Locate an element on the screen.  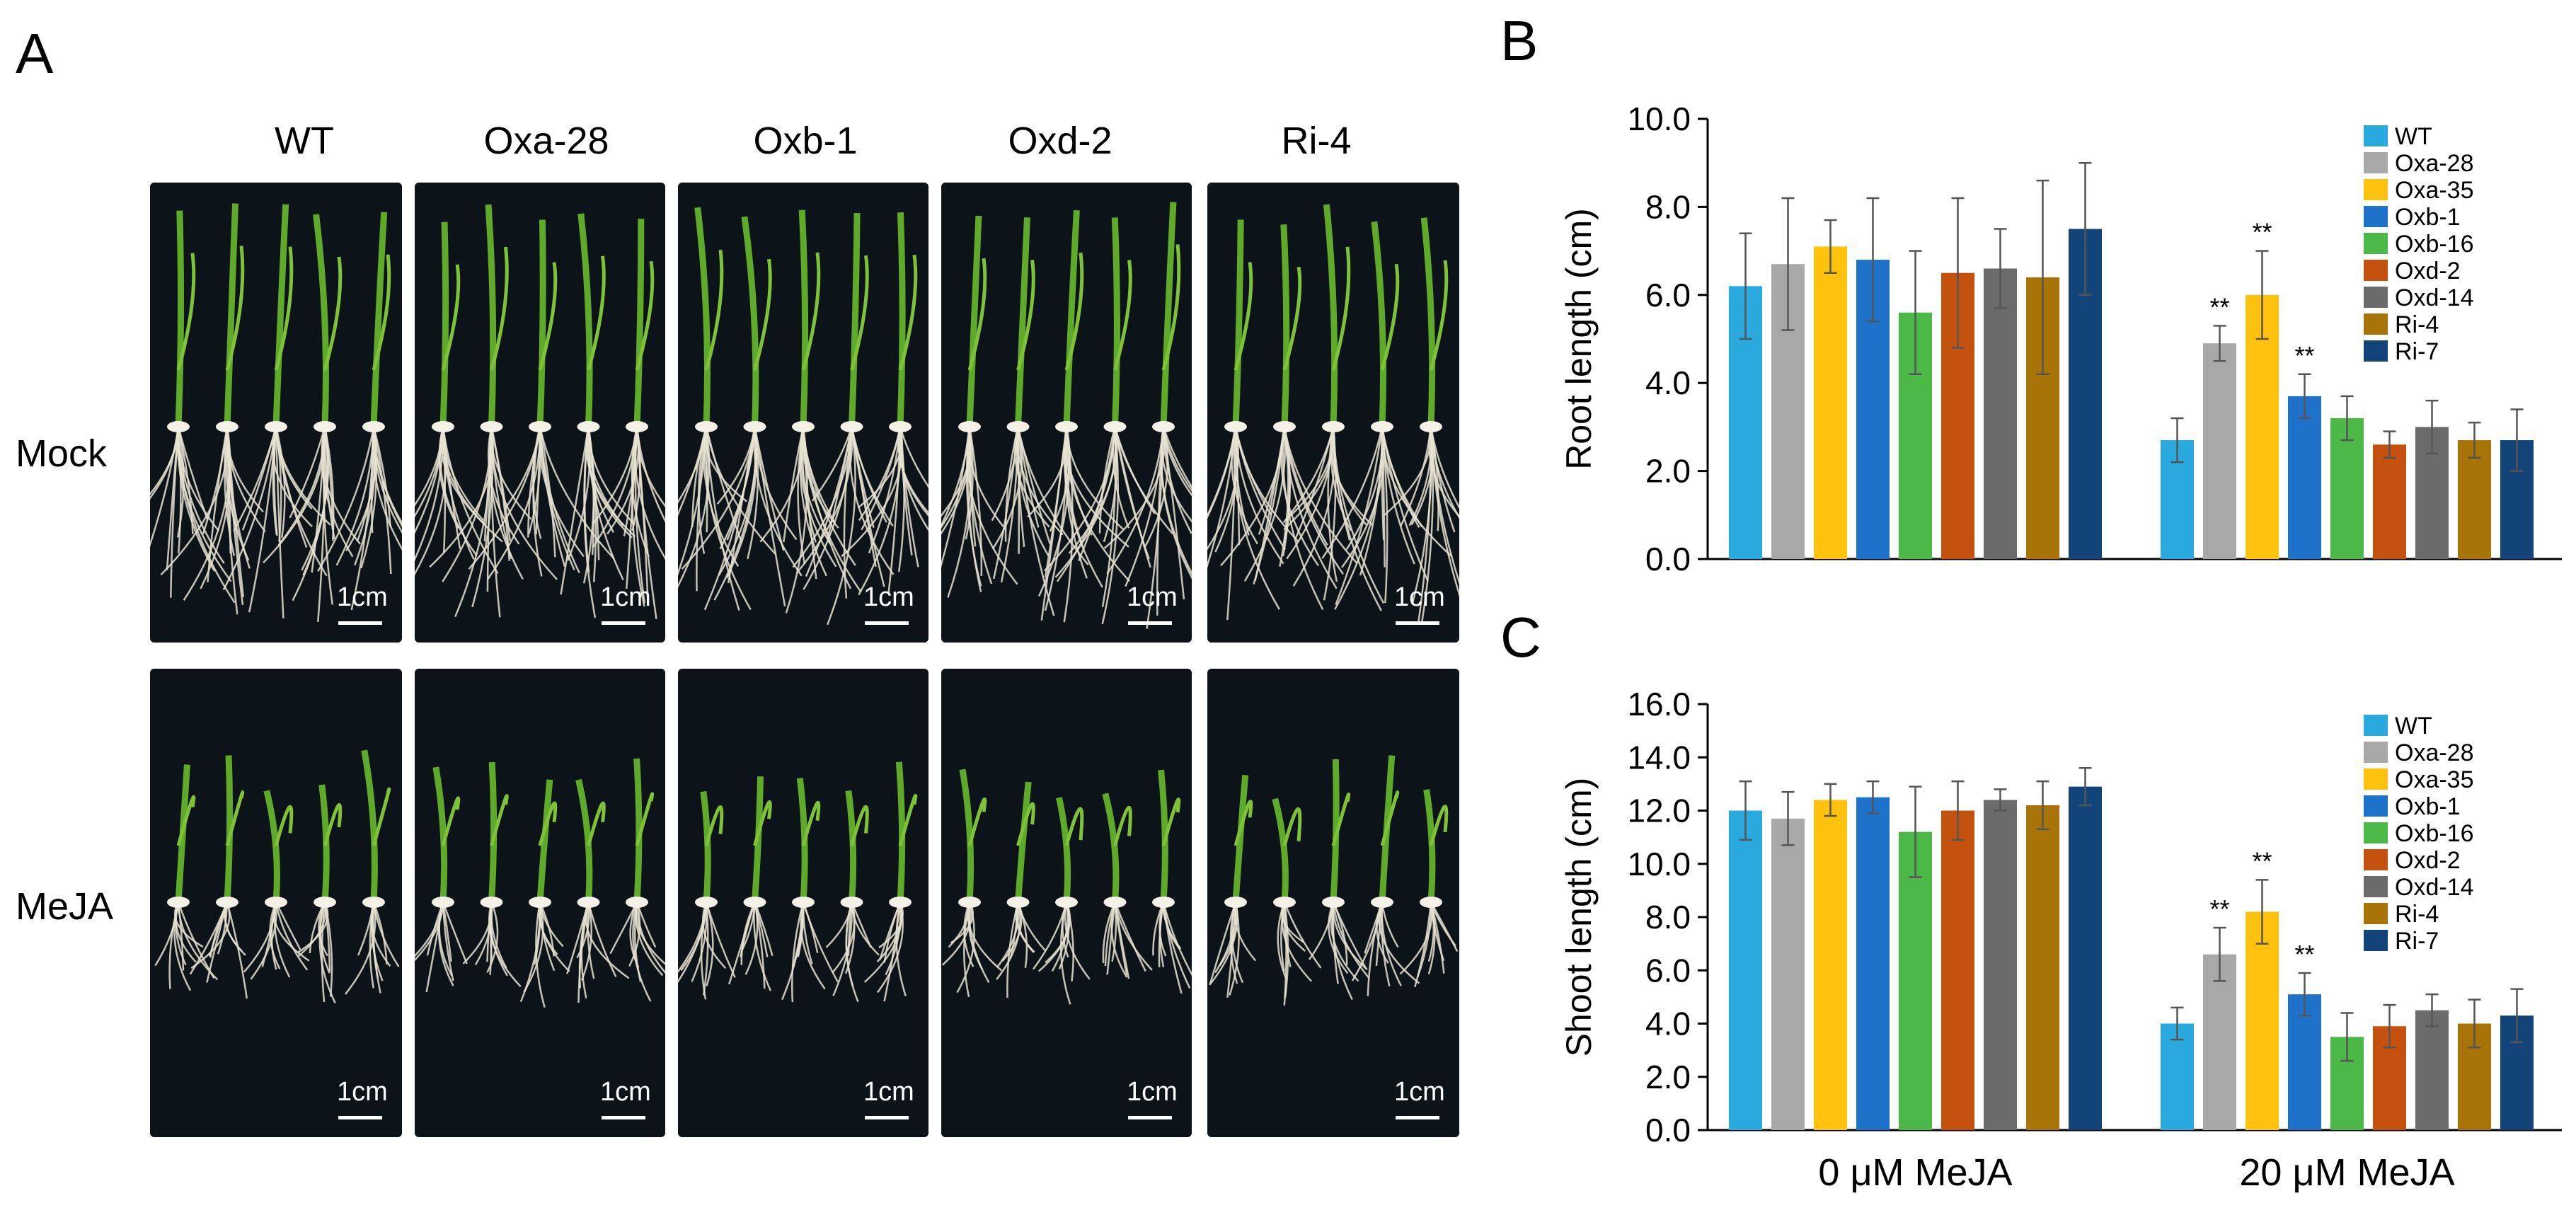
y-tick-label: 0.0 is located at coordinates (1668, 1130).